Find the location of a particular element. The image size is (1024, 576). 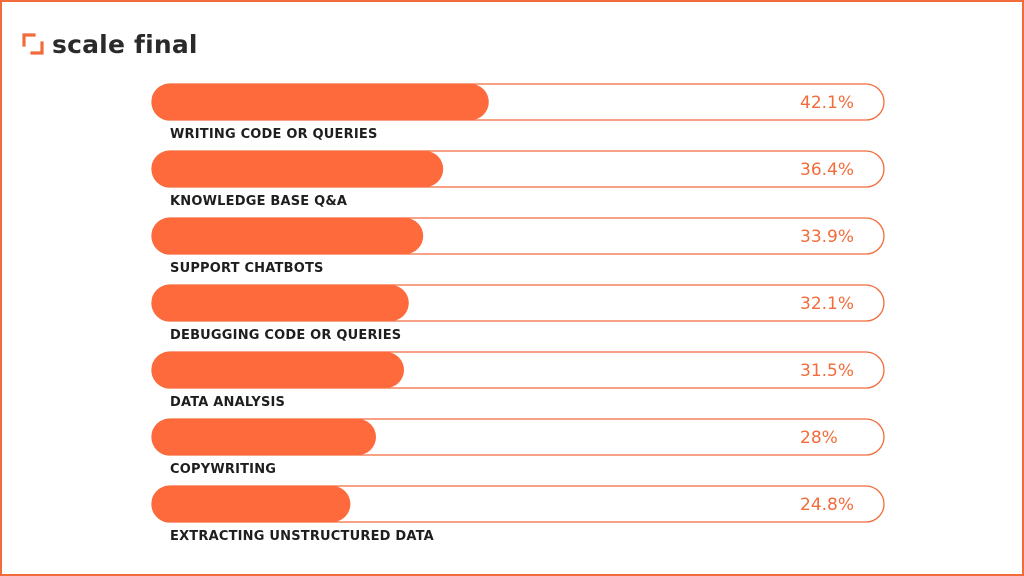

category-label: WRITING CODE OR QUERIES is located at coordinates (274, 134).